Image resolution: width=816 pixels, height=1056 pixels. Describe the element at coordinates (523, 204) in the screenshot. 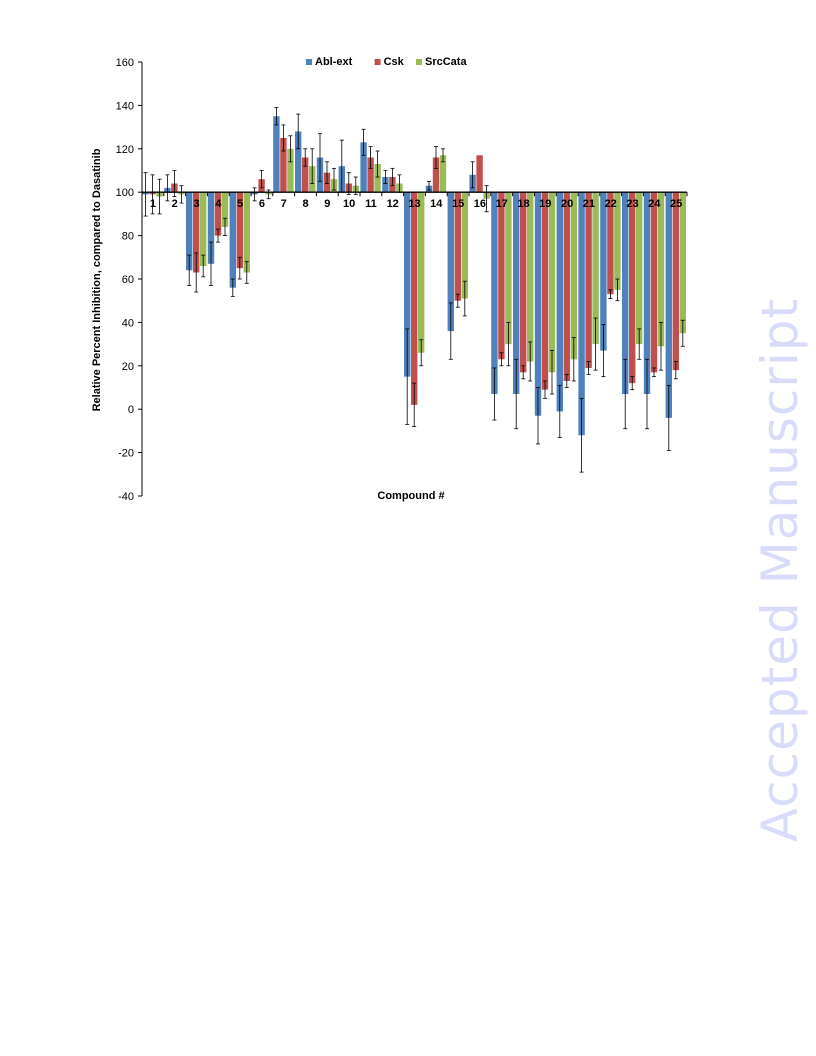

I see `x-tick-label-18: 18` at that location.